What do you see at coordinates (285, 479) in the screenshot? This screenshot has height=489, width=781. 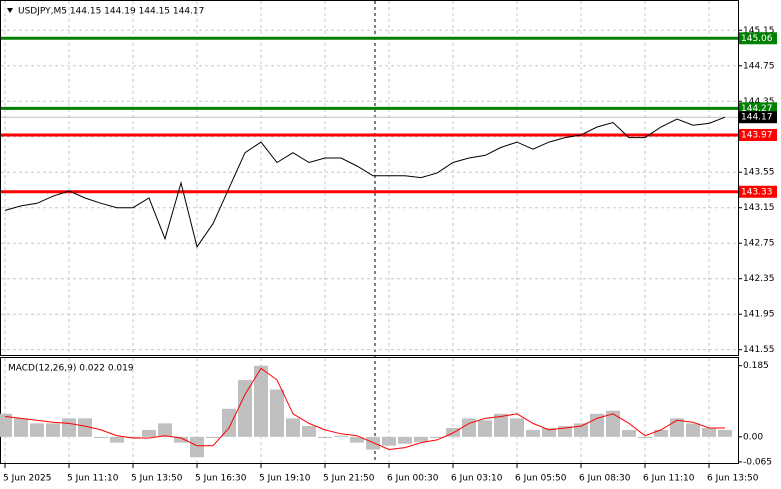 I see `x-tick-label: 5 Jun 19:10` at bounding box center [285, 479].